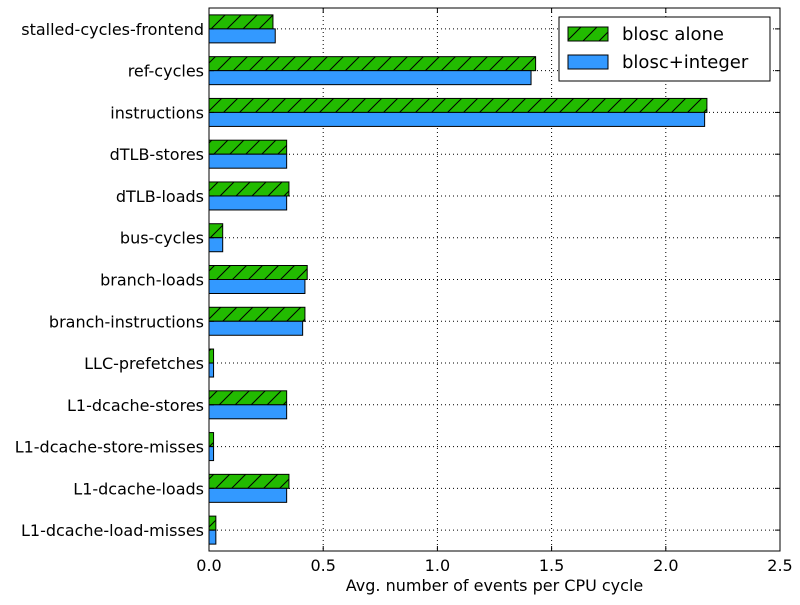 This screenshot has height=605, width=800. What do you see at coordinates (152, 280) in the screenshot?
I see `y-tick-label: branch-loads` at bounding box center [152, 280].